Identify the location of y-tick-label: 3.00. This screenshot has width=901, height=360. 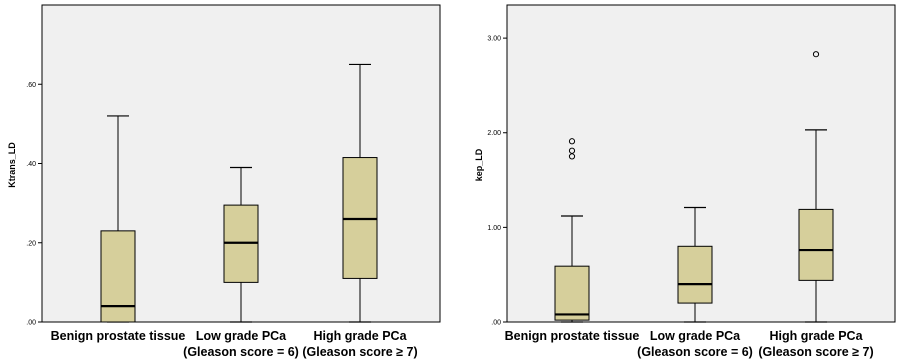
(494, 39).